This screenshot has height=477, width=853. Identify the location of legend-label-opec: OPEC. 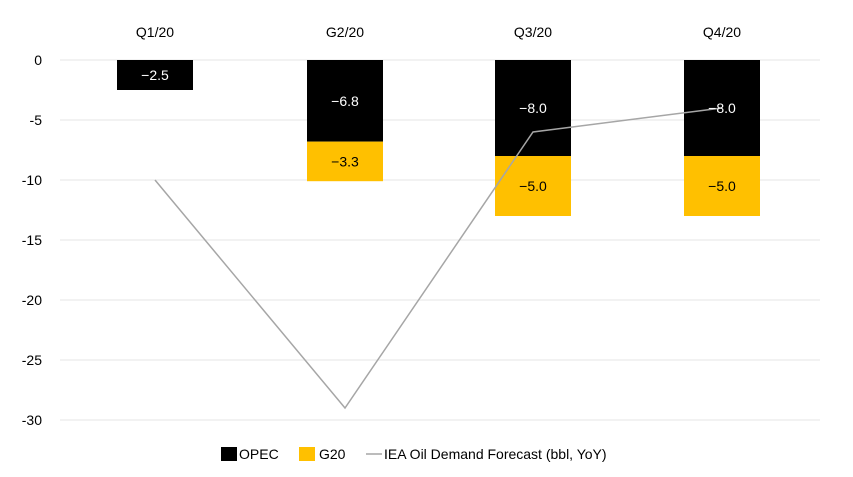
(259, 454).